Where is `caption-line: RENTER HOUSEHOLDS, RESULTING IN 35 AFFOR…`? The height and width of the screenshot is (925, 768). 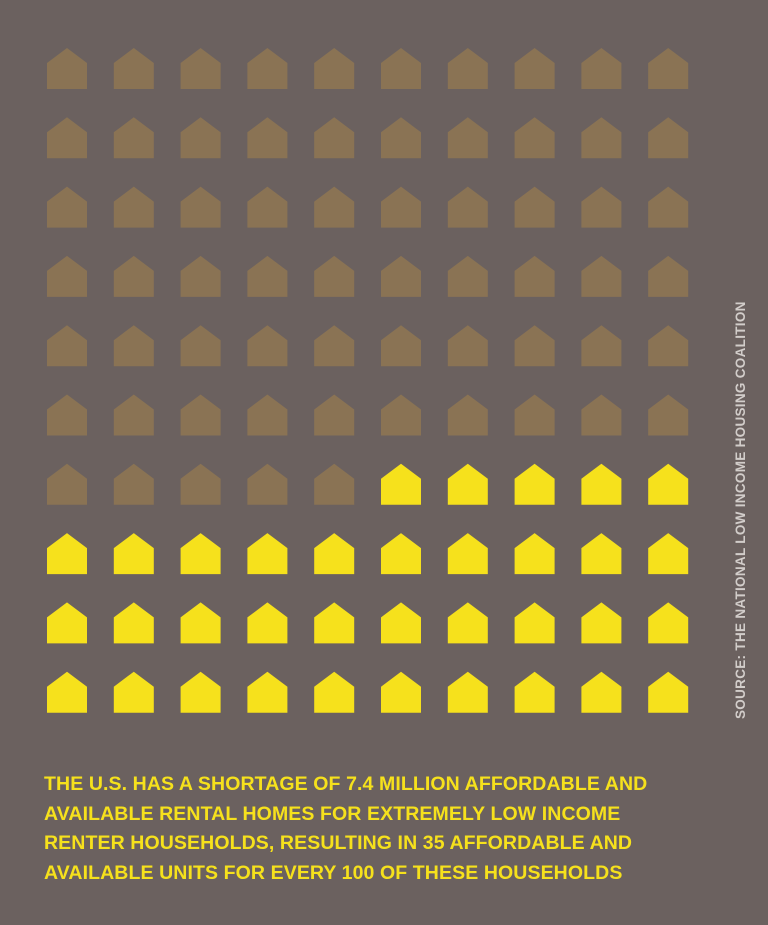
caption-line: RENTER HOUSEHOLDS, RESULTING IN 35 AFFOR… is located at coordinates (338, 843).